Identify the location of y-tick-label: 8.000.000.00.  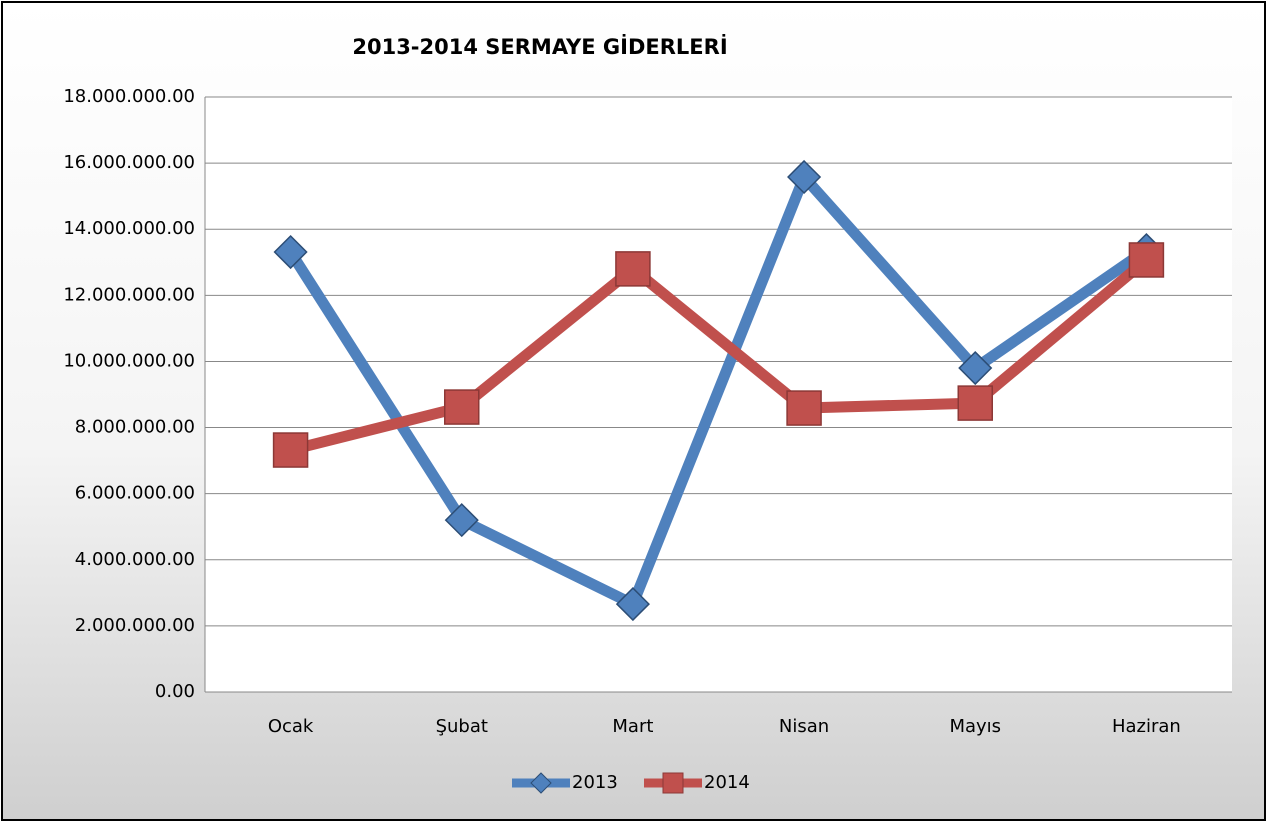
(135, 427).